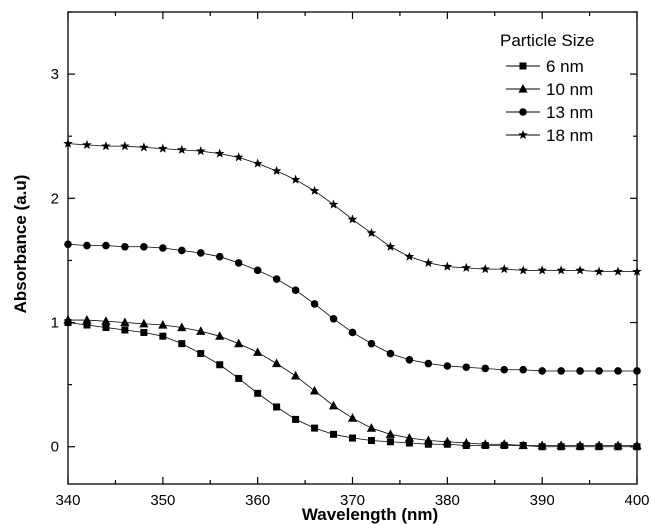  Describe the element at coordinates (569, 135) in the screenshot. I see `legend-label: 18 nm` at that location.